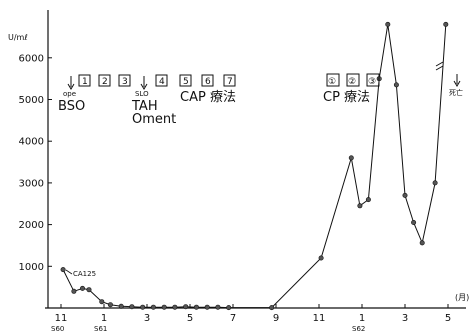  I want to click on course-box-7-label: 7, so click(230, 82).